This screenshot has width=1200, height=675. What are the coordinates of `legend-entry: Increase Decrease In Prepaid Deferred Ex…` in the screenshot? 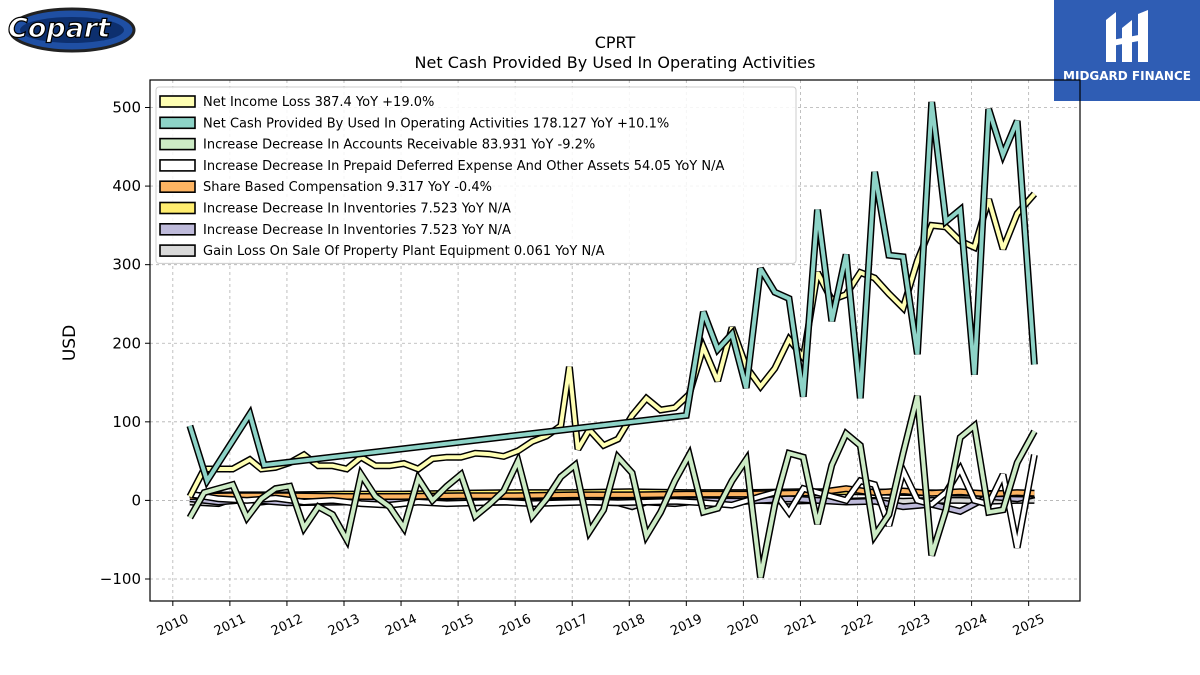 It's located at (463, 166).